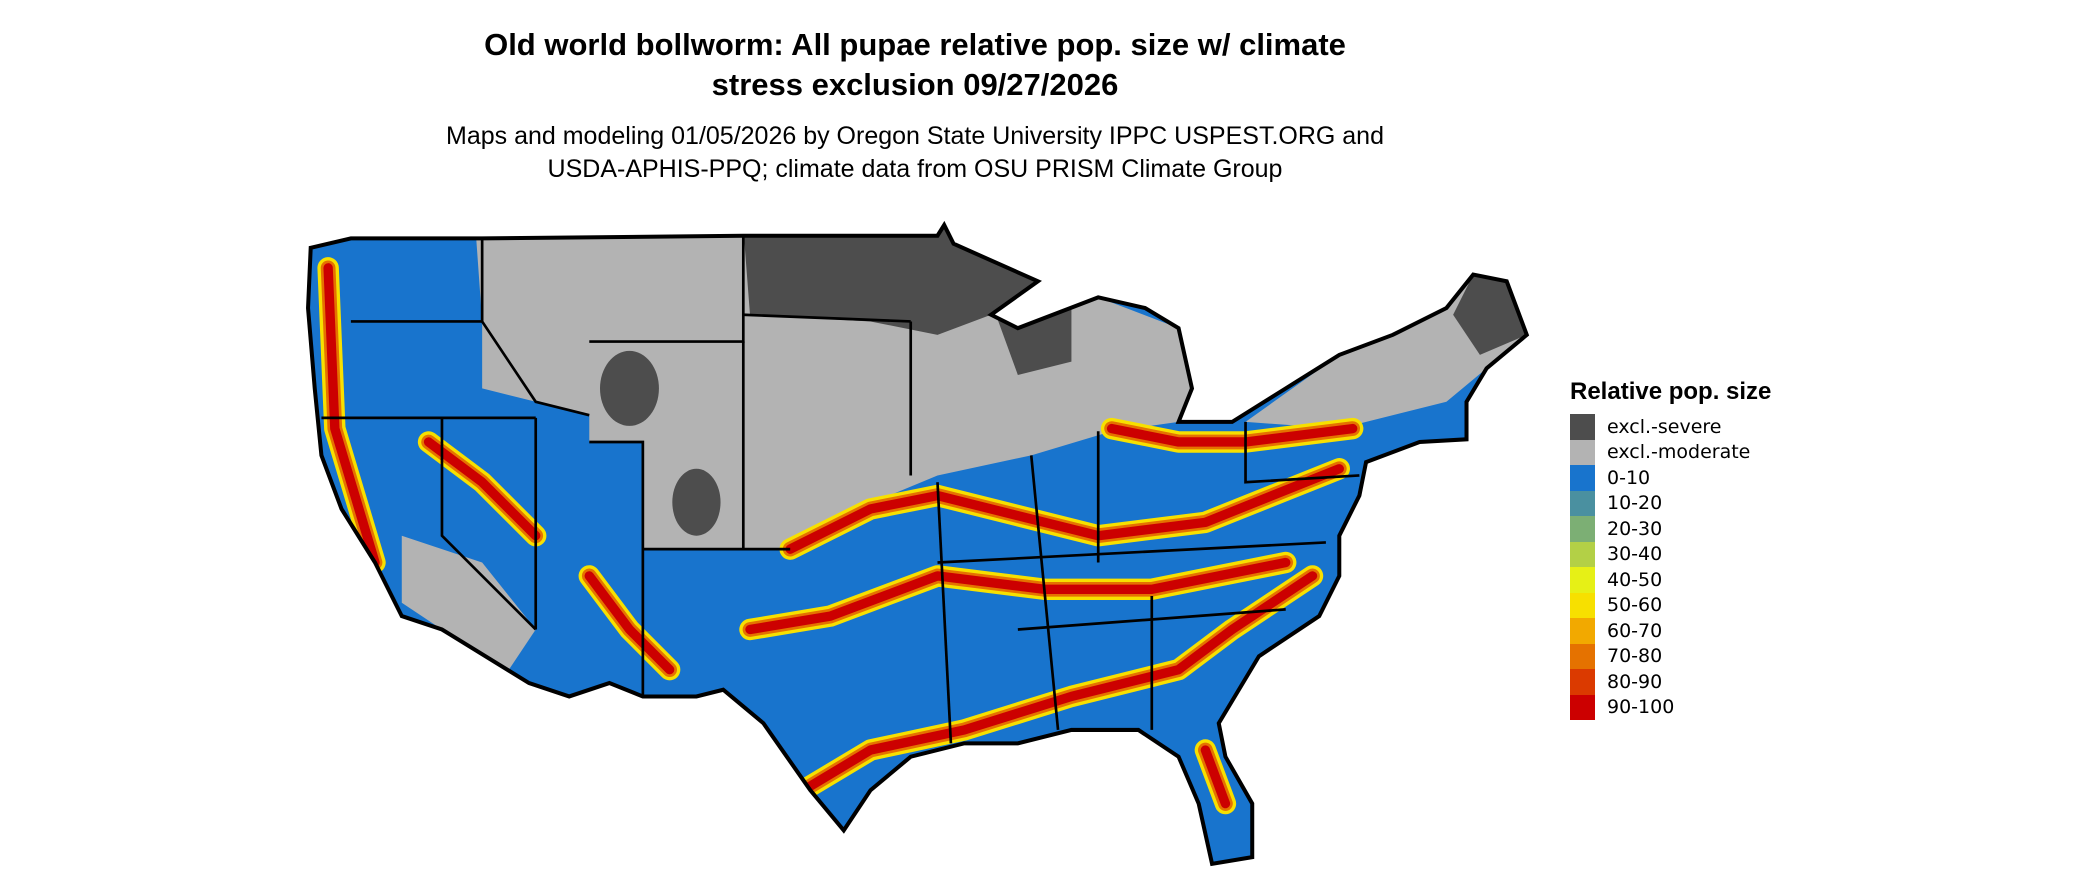 The width and height of the screenshot is (2100, 892). What do you see at coordinates (1635, 579) in the screenshot?
I see `legend-label: 40-50` at bounding box center [1635, 579].